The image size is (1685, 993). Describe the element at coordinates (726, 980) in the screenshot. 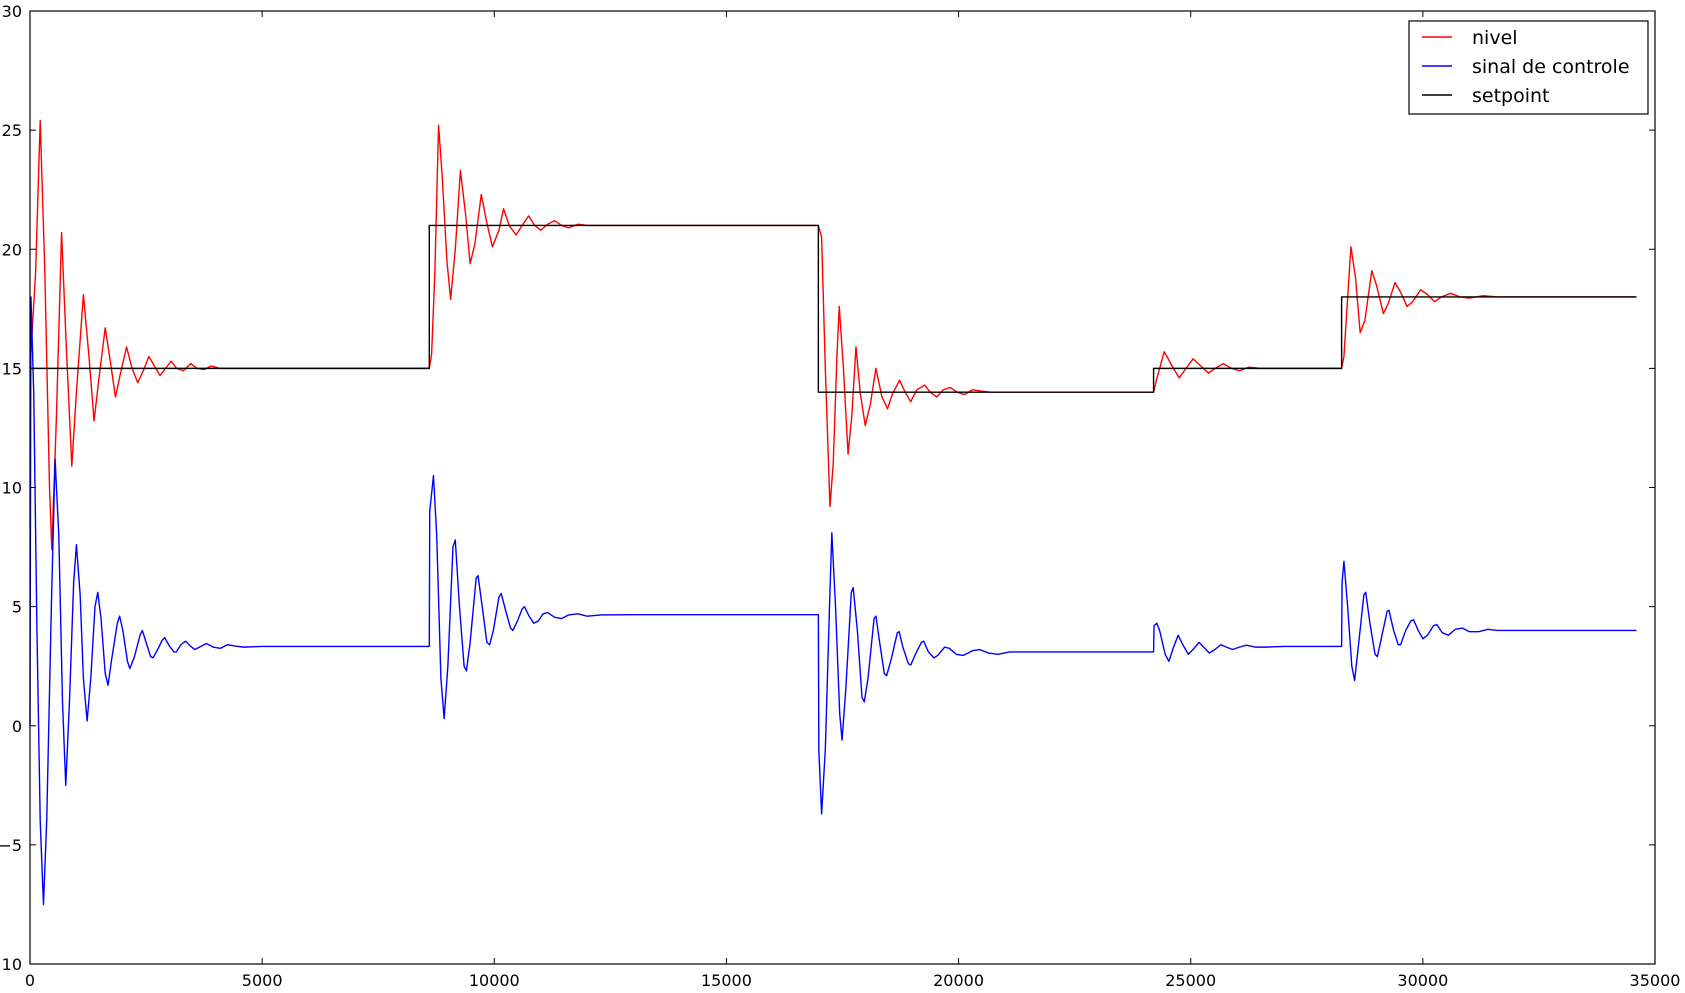

I see `x-tick-label-3: 15000` at that location.